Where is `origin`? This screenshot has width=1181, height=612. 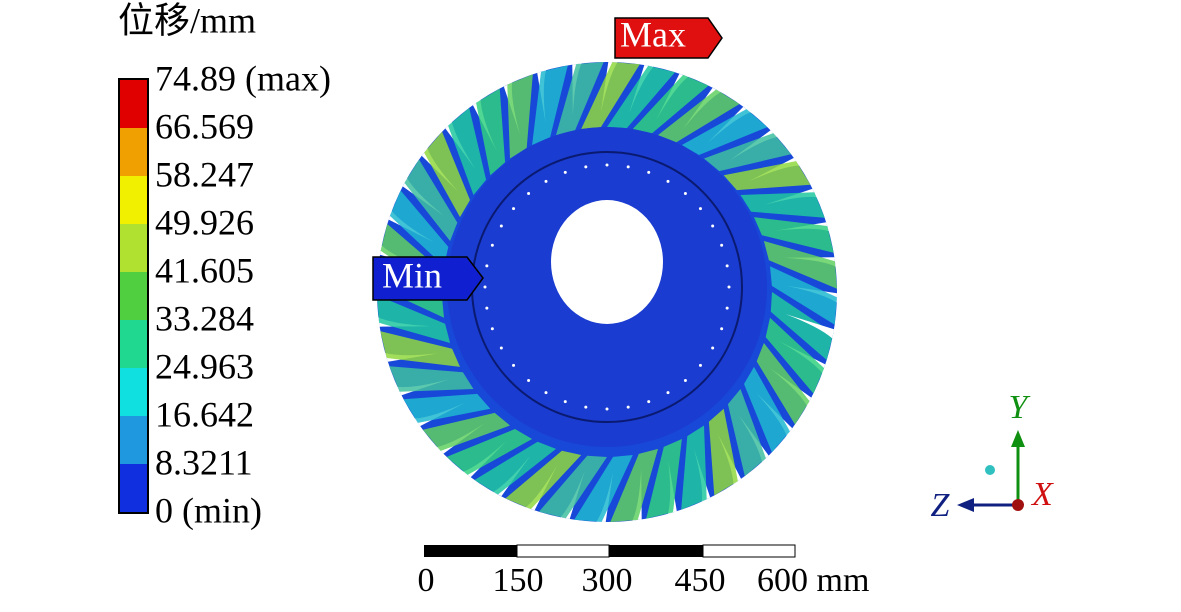
origin is located at coordinates (1018, 505).